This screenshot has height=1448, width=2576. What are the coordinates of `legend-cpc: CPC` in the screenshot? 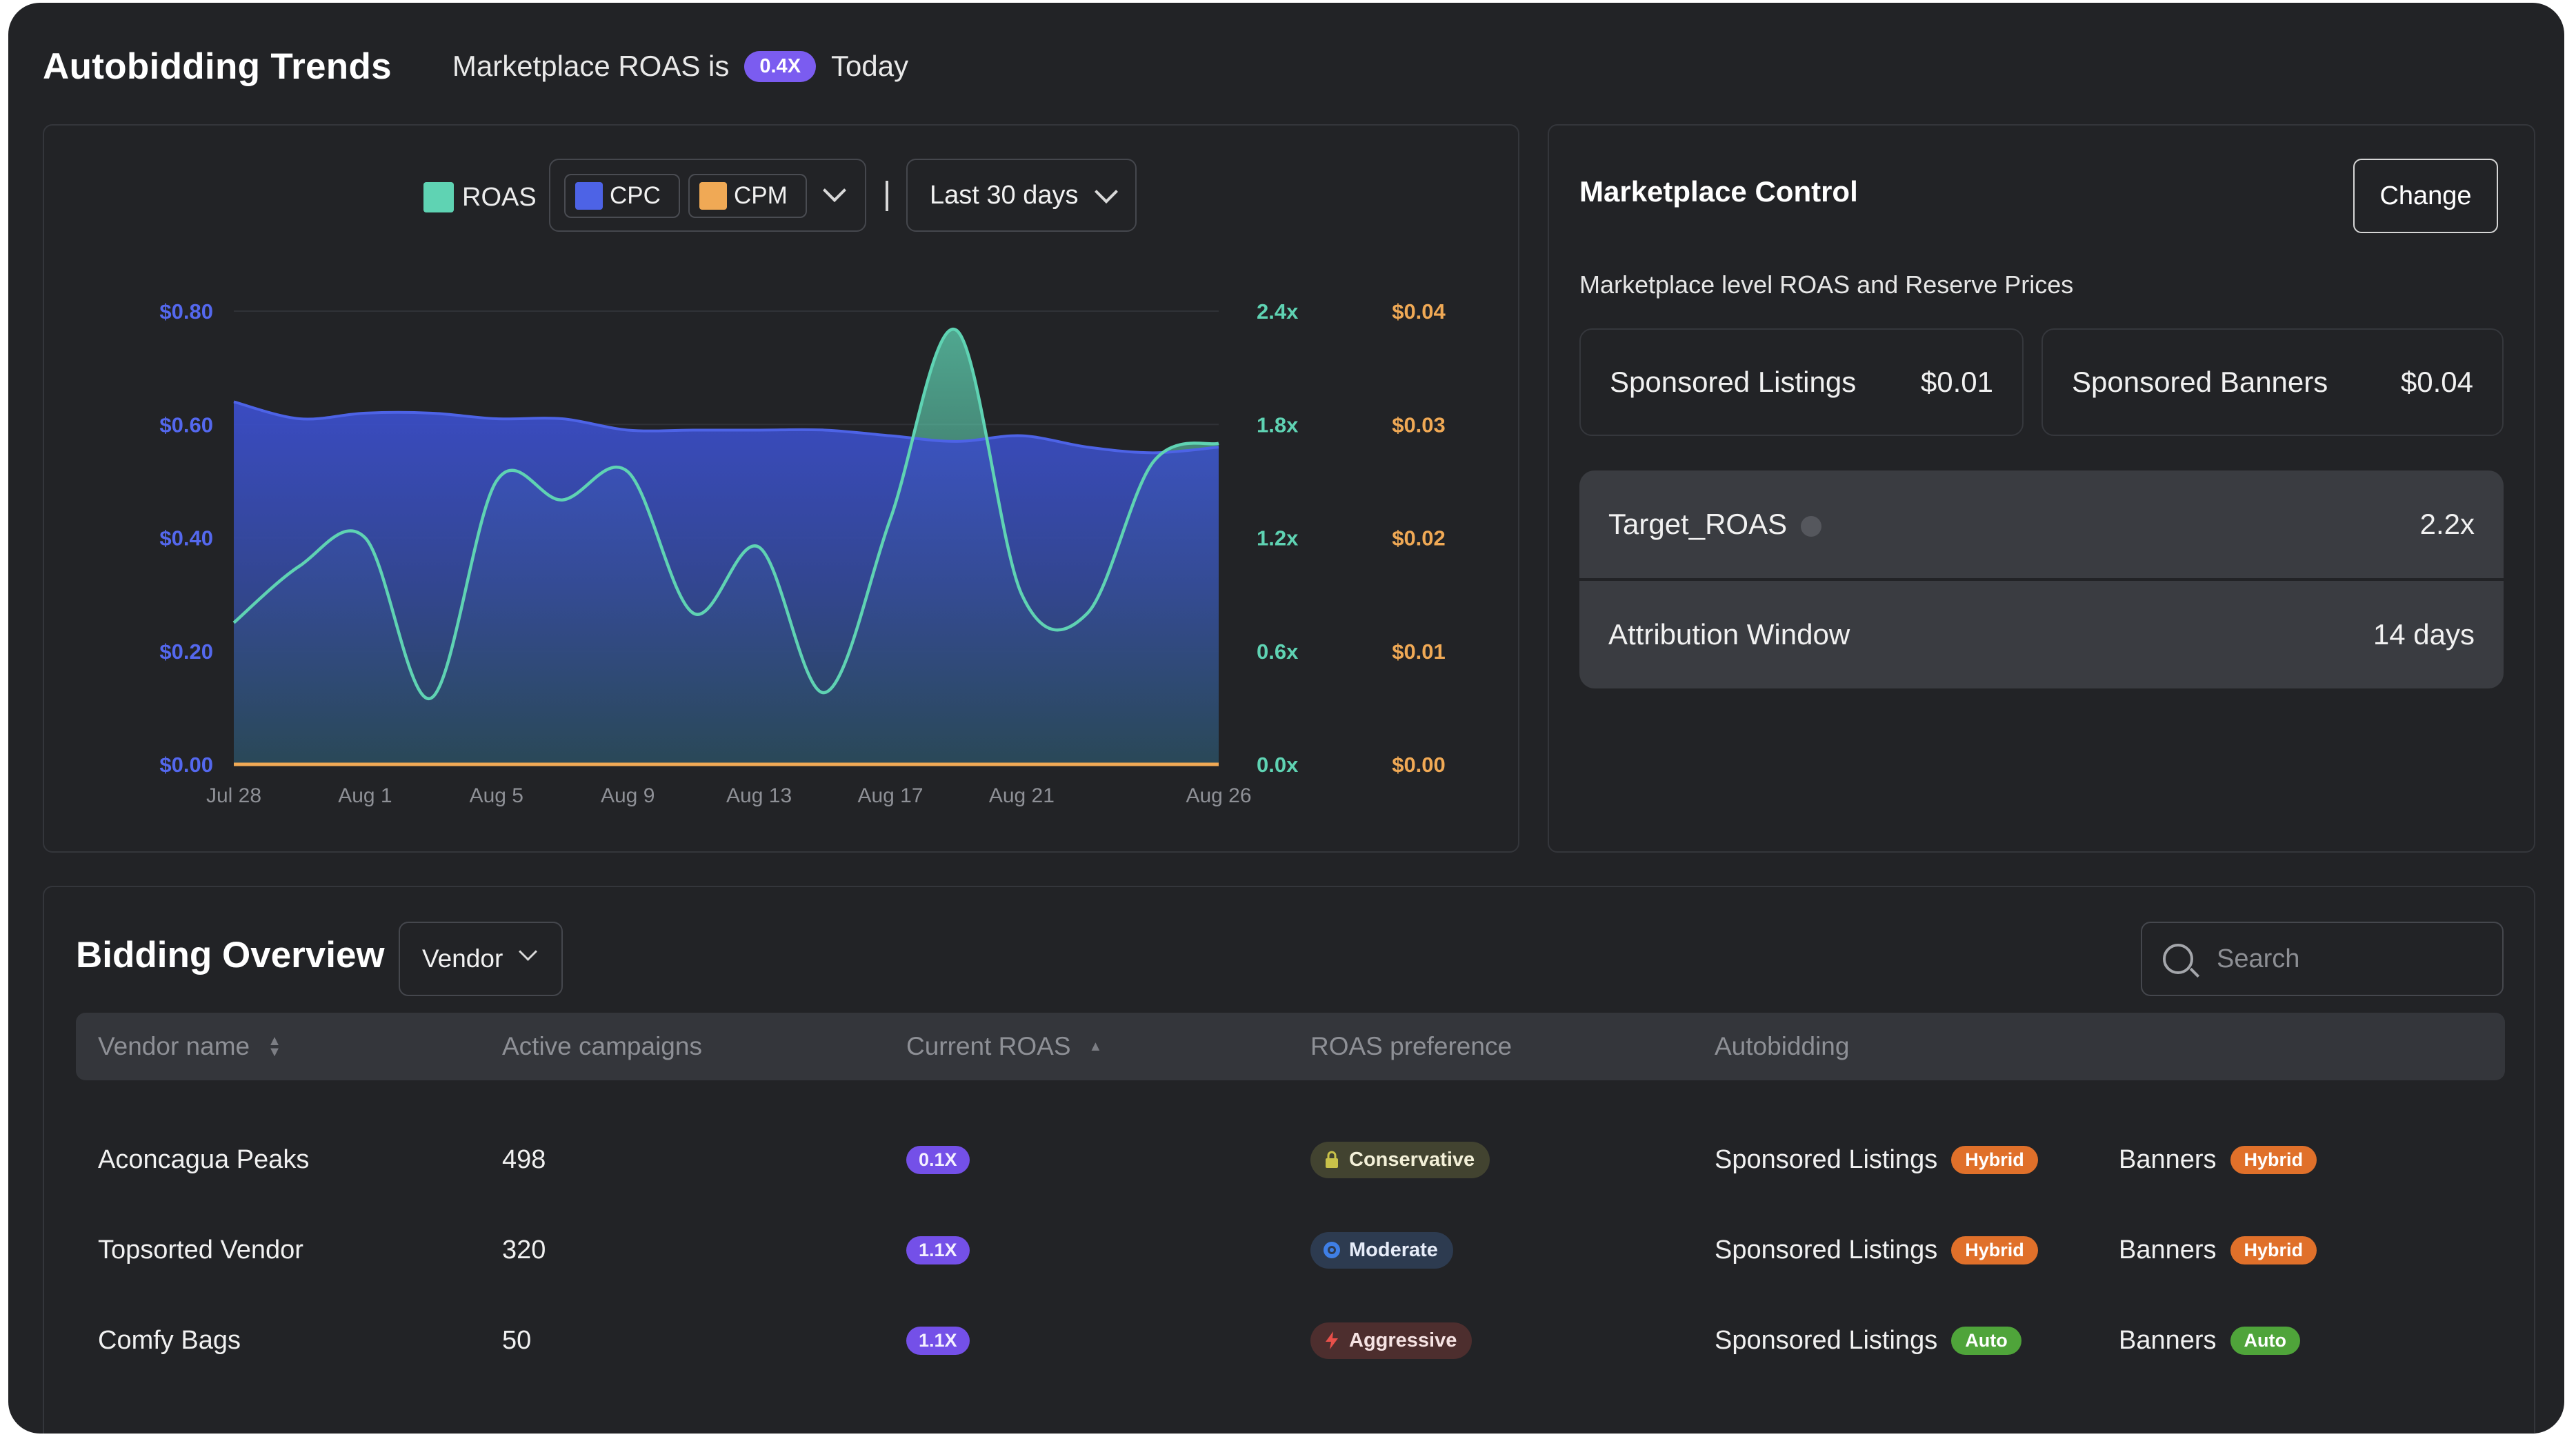 It's located at (622, 196).